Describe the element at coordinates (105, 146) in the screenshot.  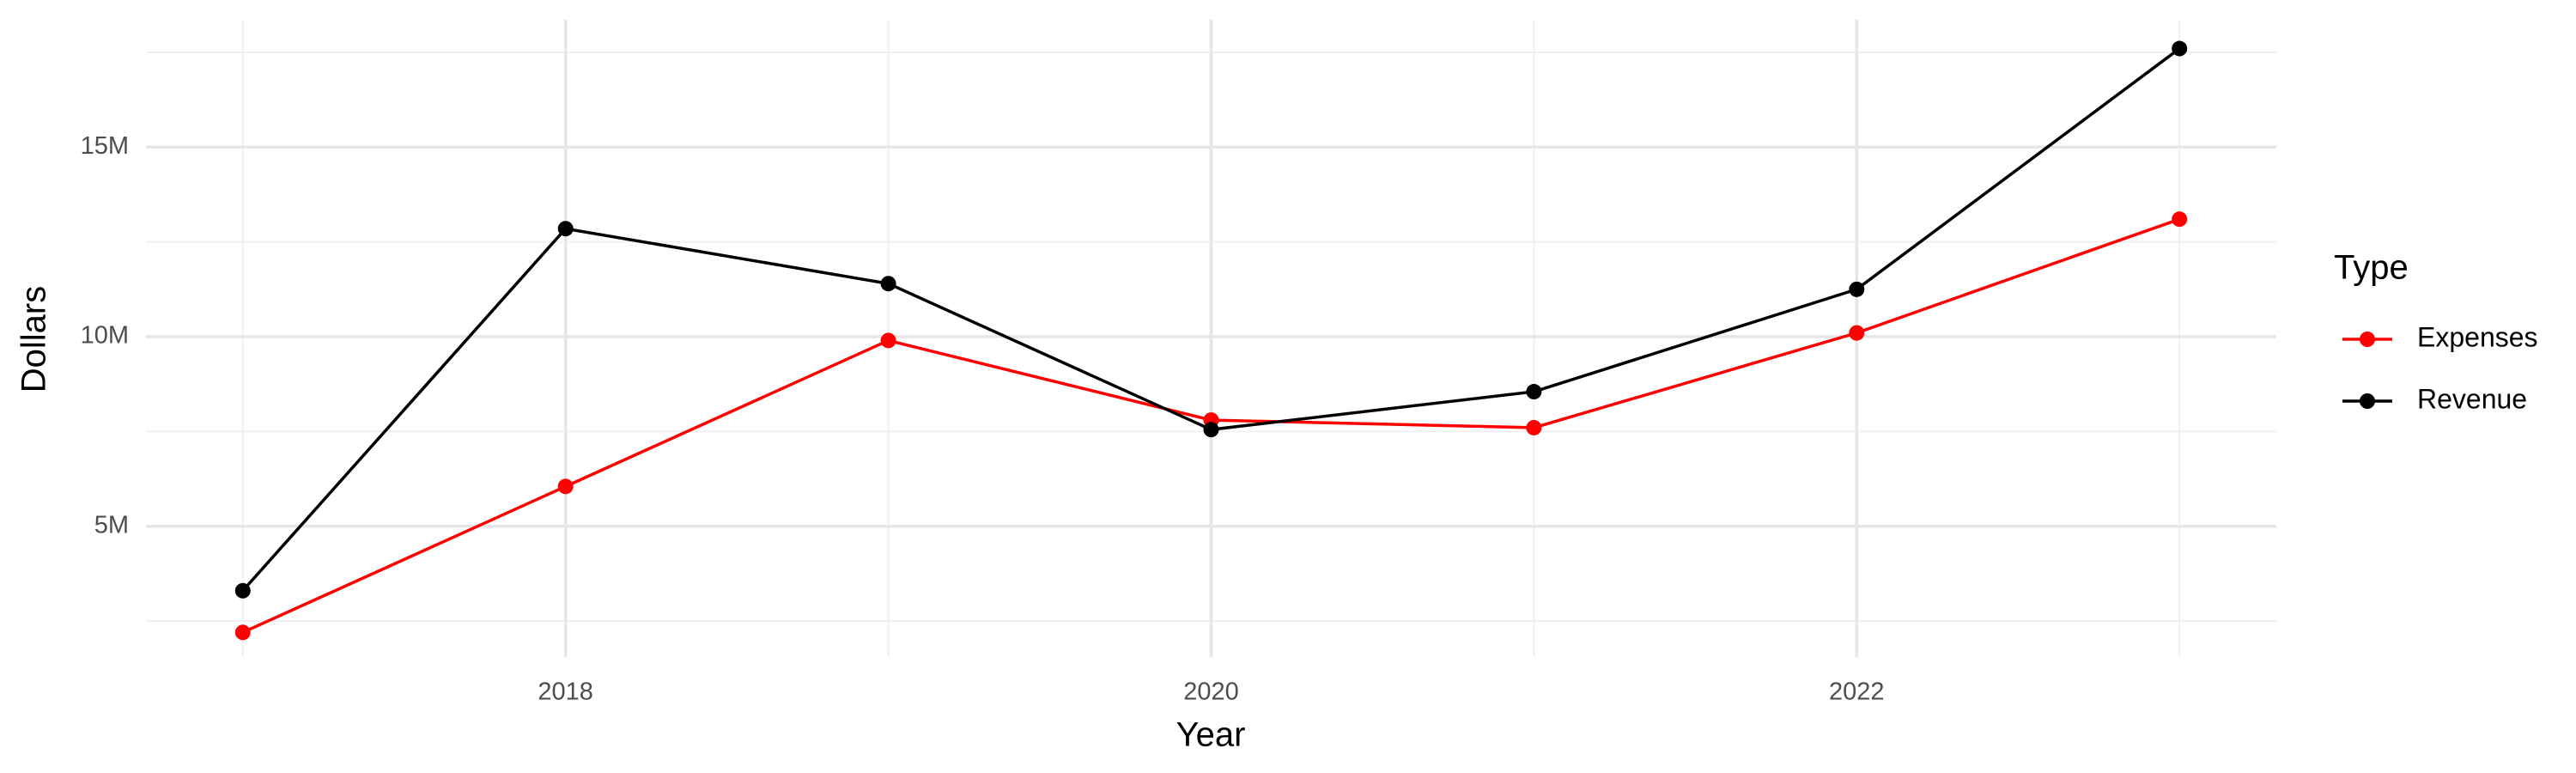
I see `y-tick-label: 15M` at that location.